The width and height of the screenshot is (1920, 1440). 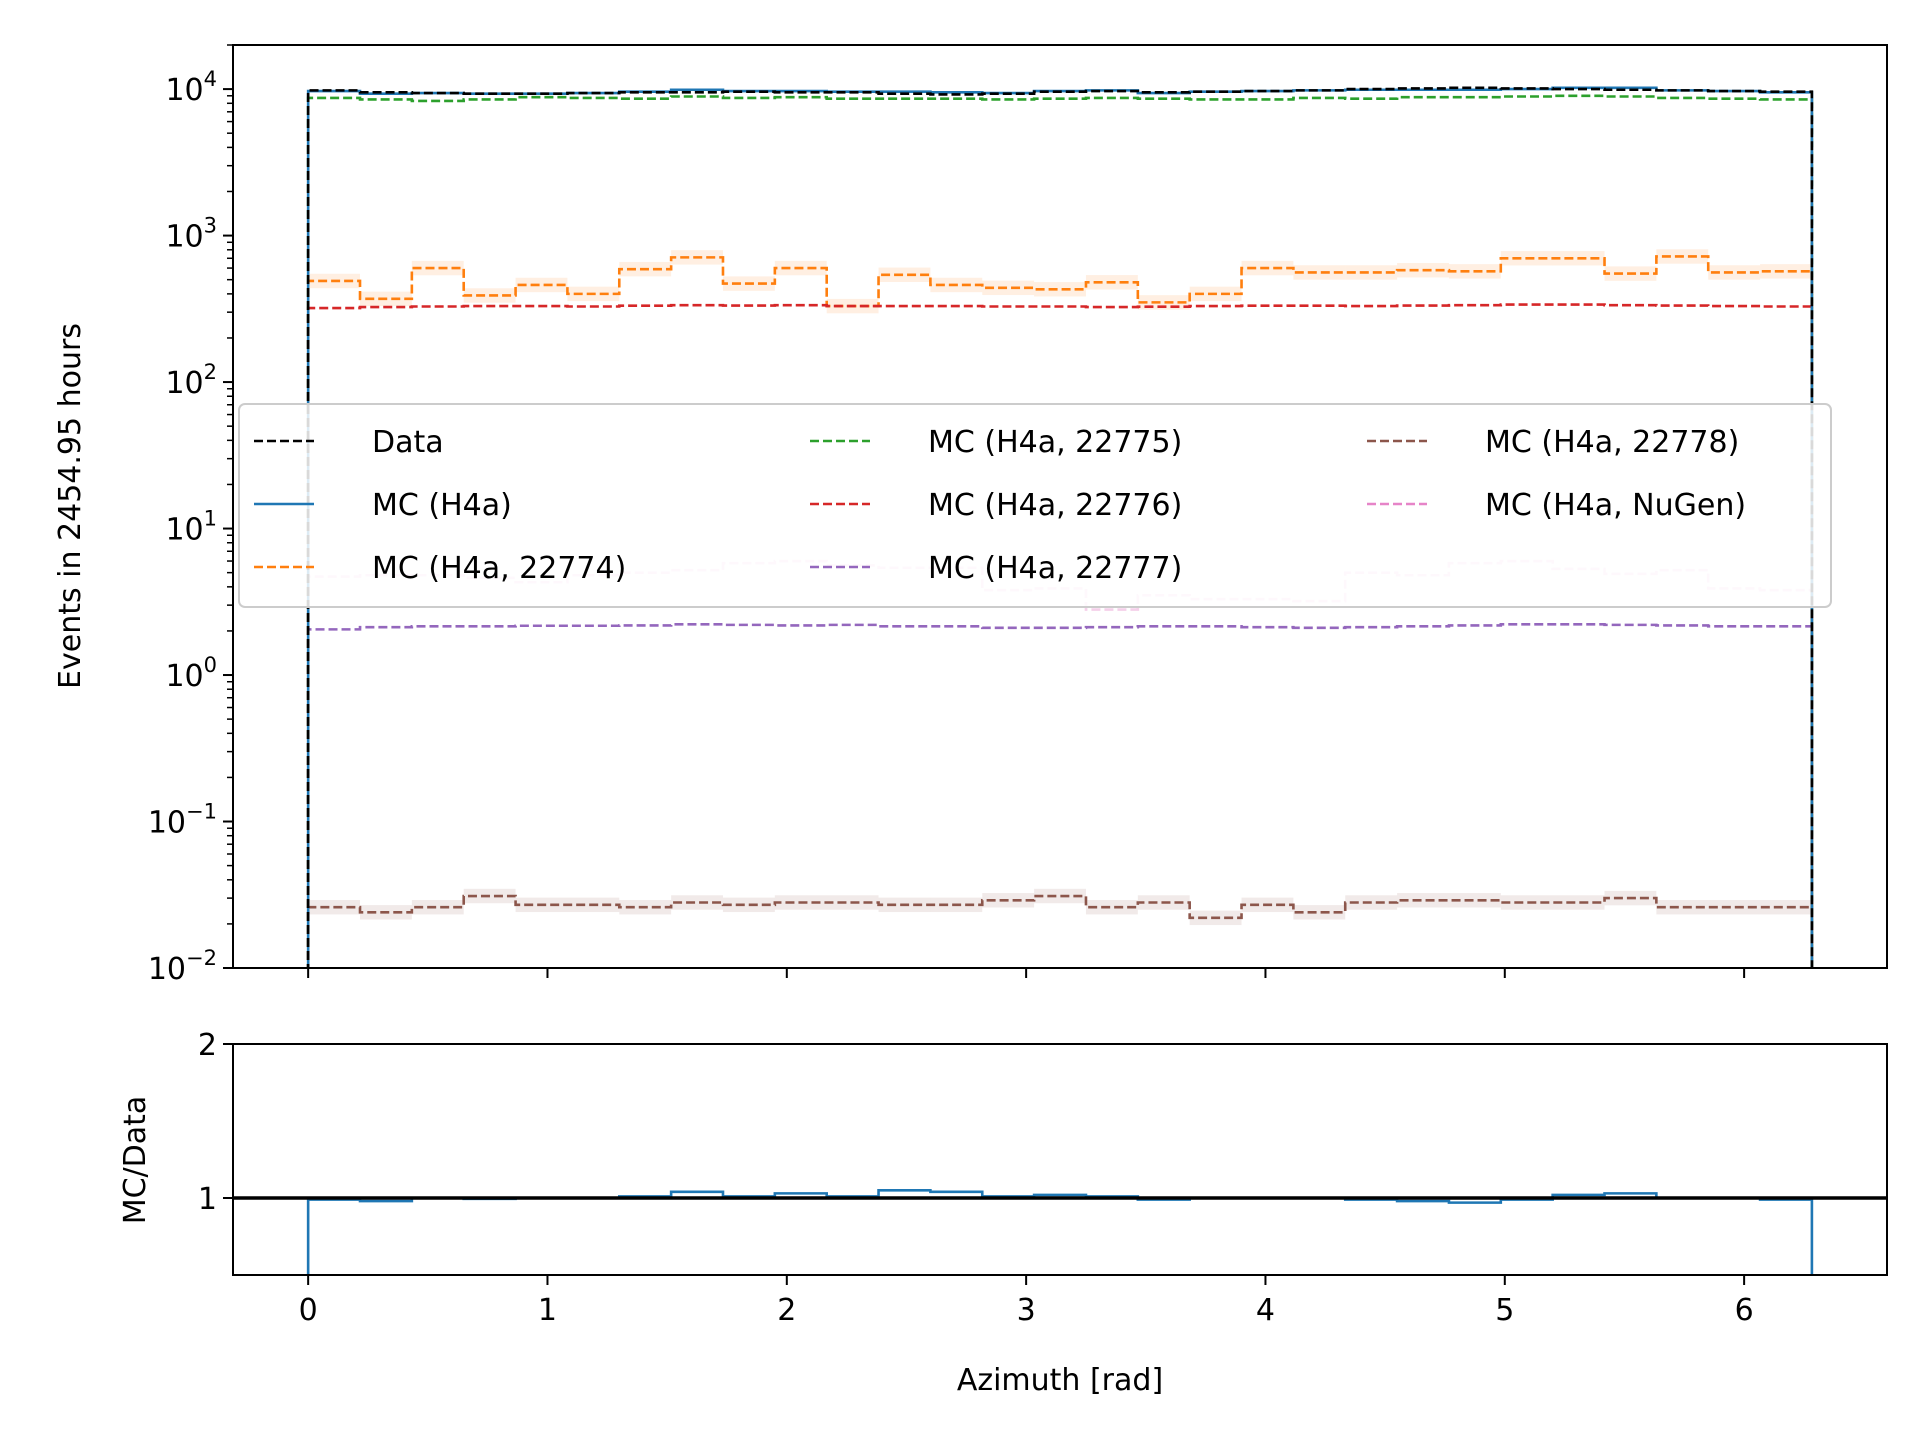 I want to click on x-tick-label: 5, so click(x=1504, y=1310).